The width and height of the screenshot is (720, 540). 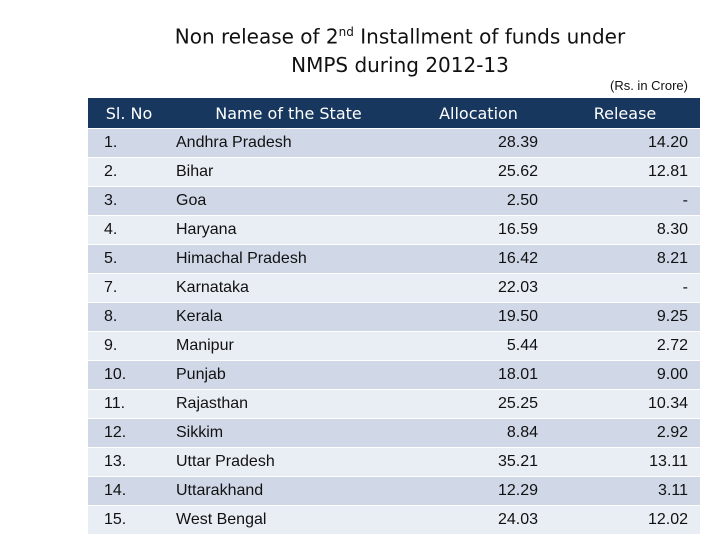 I want to click on table-cell: 1., so click(x=129, y=143).